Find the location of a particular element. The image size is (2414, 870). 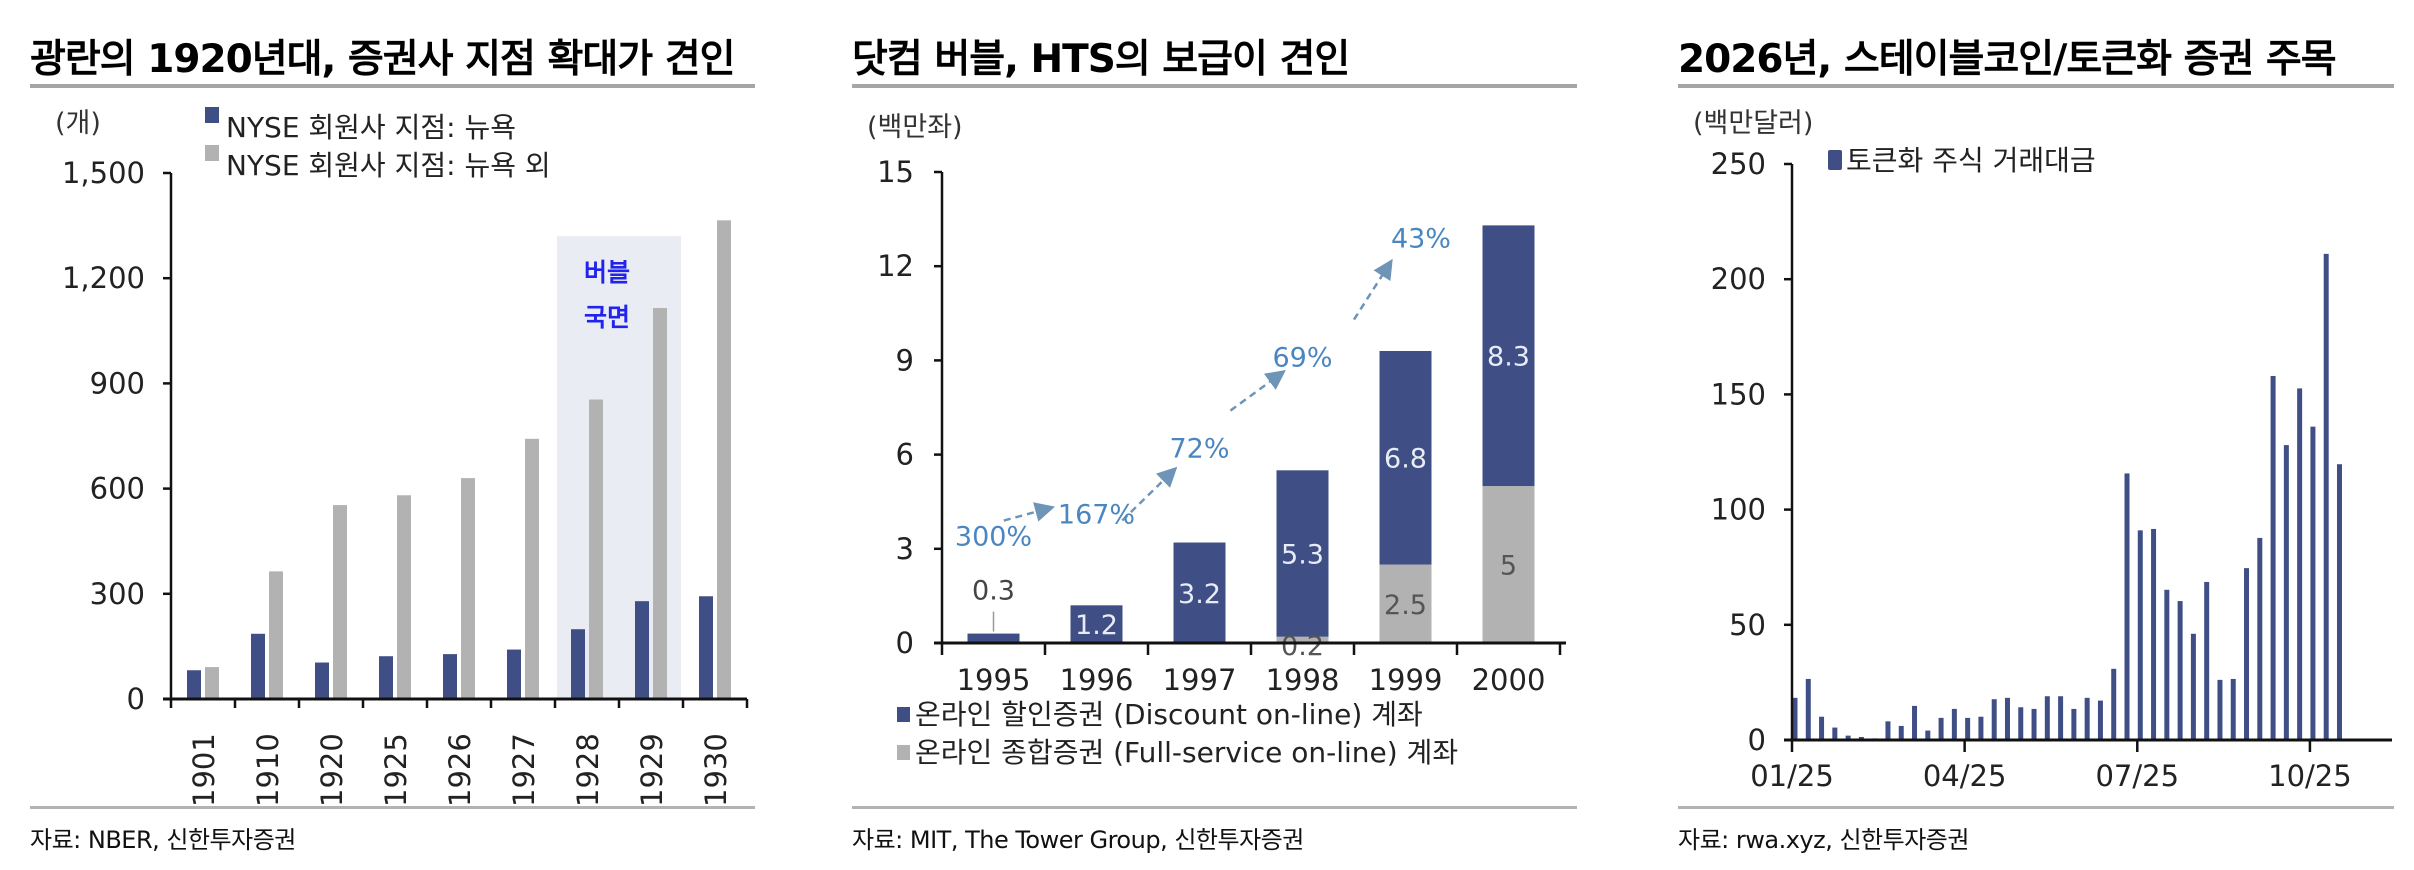

y-tick-label: 900 is located at coordinates (117, 383).